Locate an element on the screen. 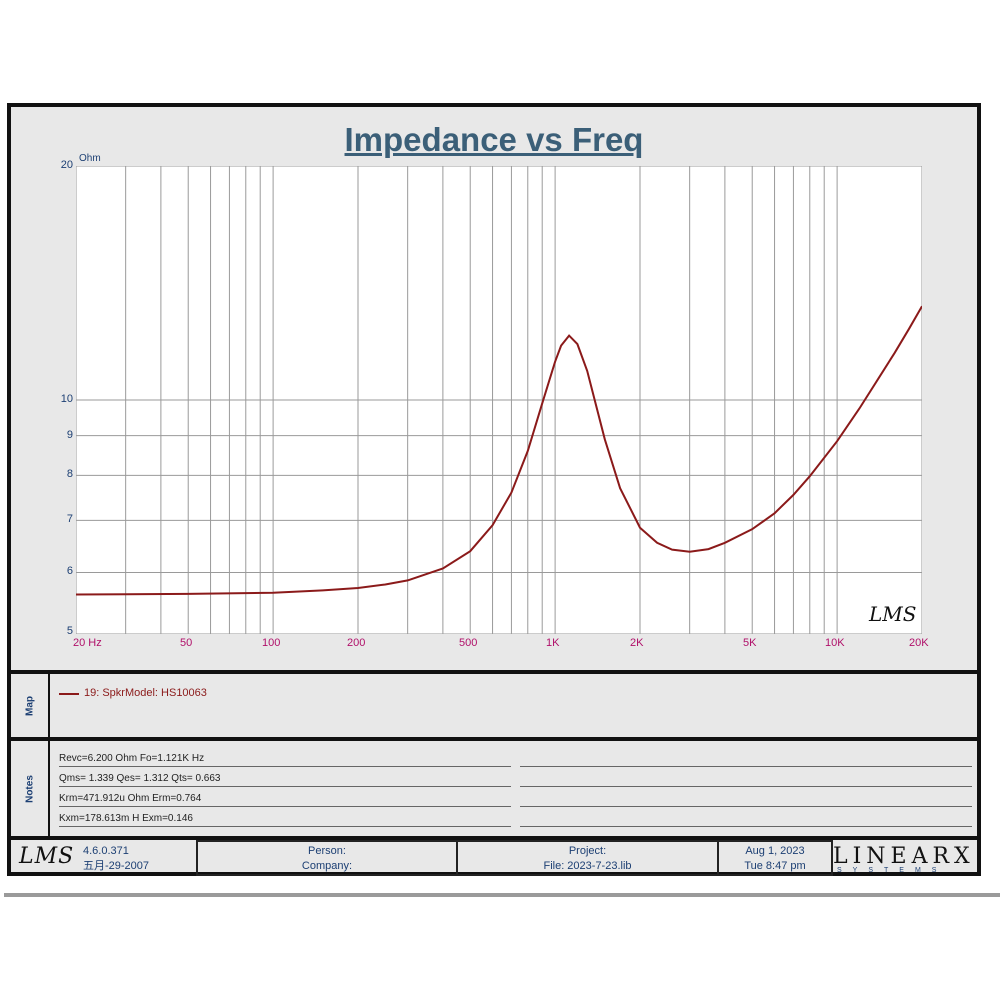 Image resolution: width=1000 pixels, height=1000 pixels. x-tick-label: 20 Hz is located at coordinates (87, 643).